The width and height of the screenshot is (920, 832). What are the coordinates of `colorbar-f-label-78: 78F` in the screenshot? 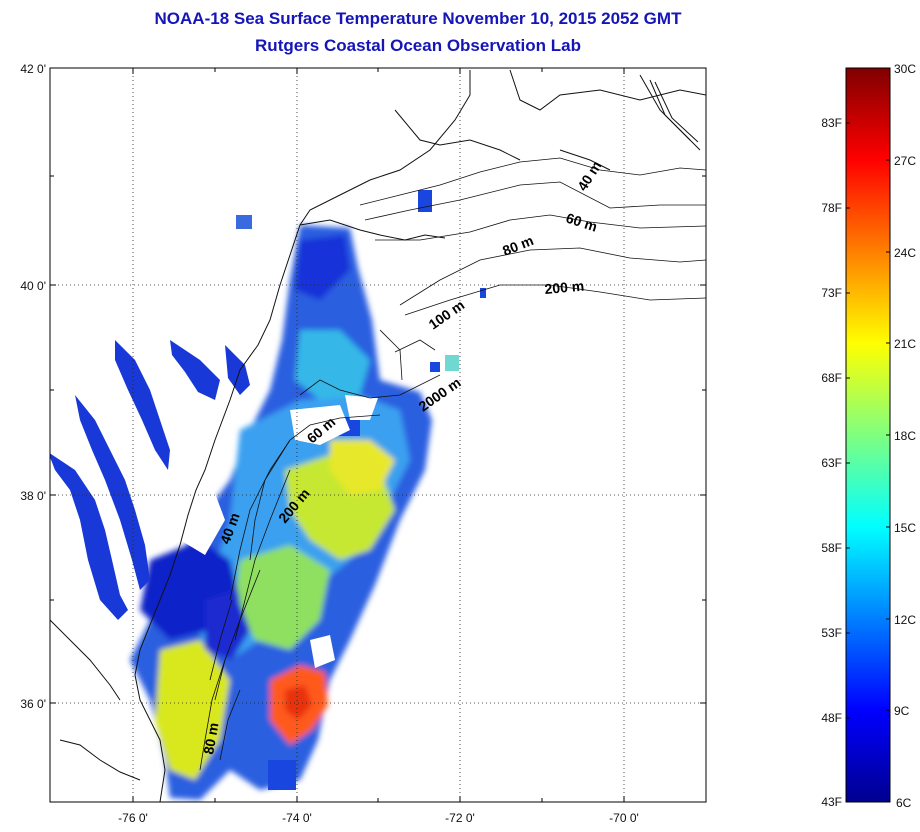 It's located at (831, 208).